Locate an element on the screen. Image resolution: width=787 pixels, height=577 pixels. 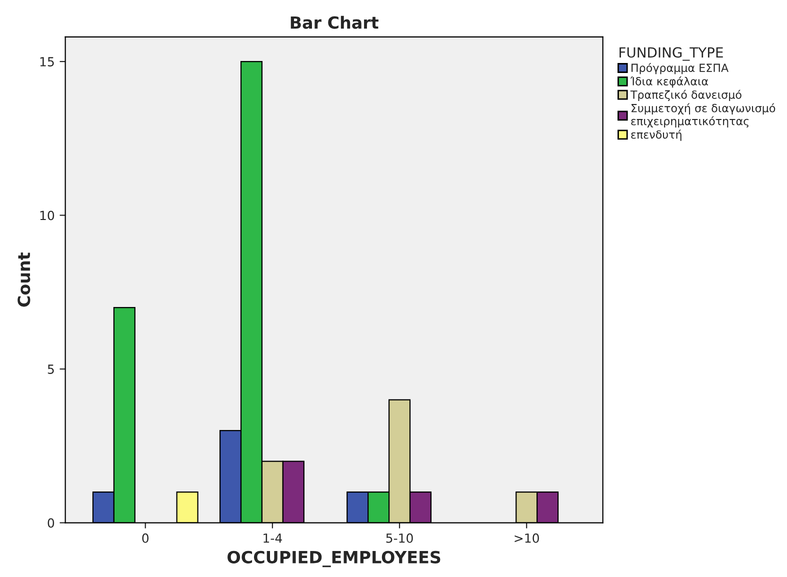
y-axis-title: Count is located at coordinates (24, 279).